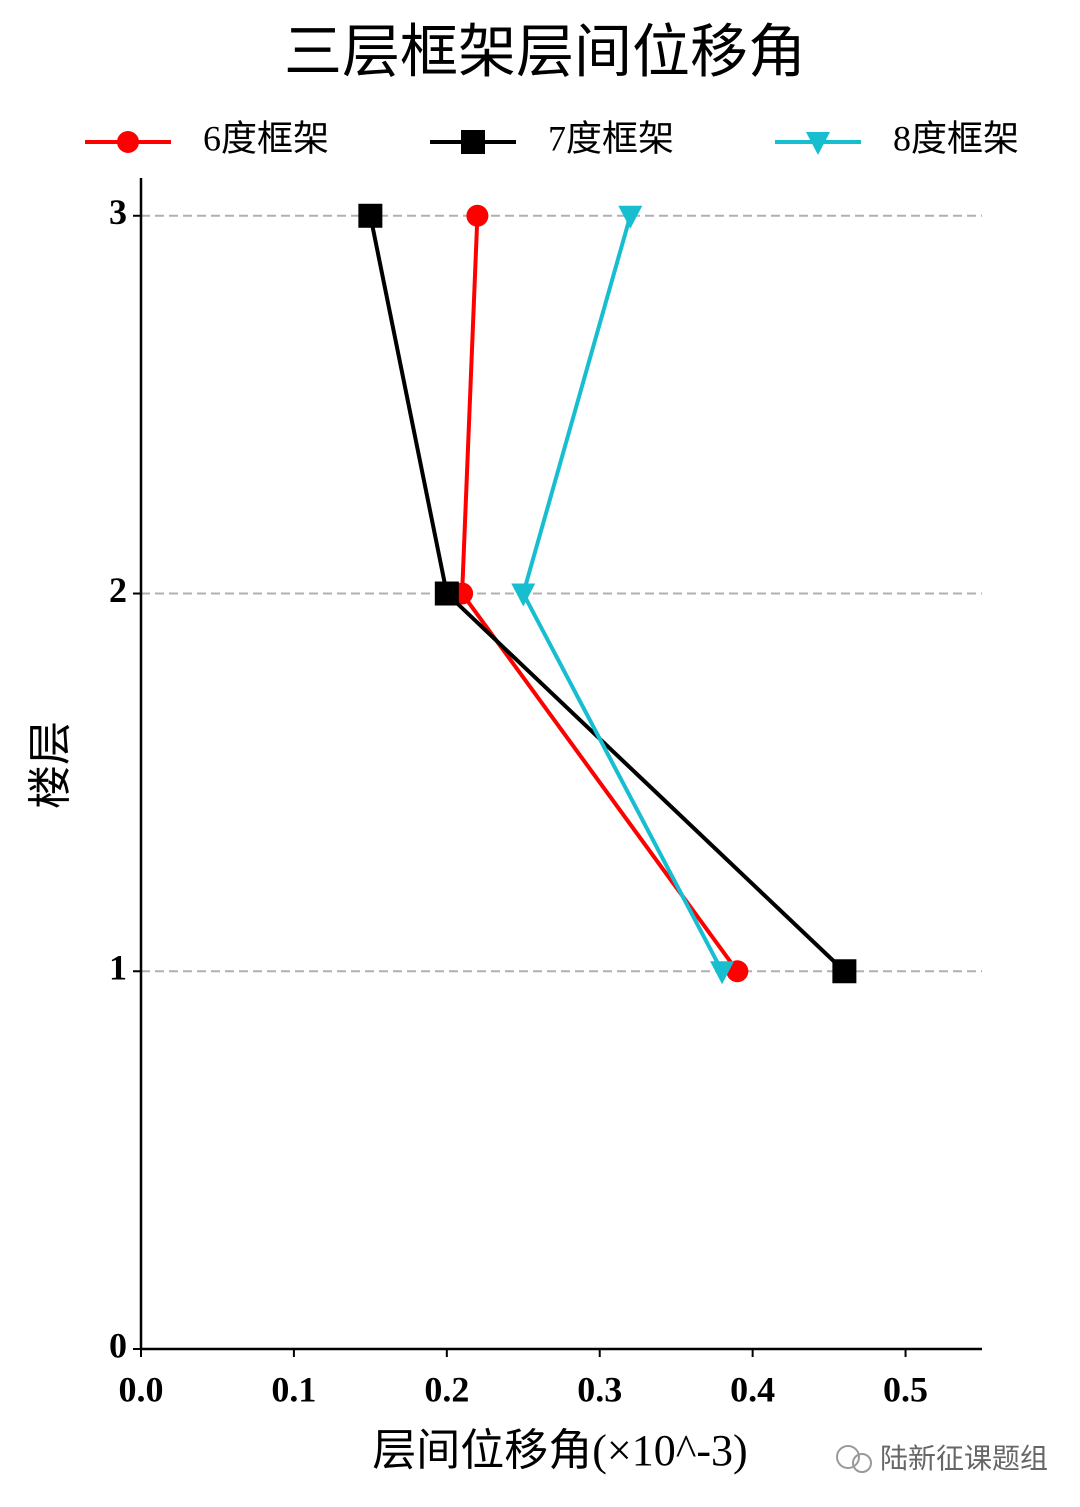 This screenshot has width=1080, height=1507. What do you see at coordinates (905, 1389) in the screenshot?
I see `x-tick-label: 0.5` at bounding box center [905, 1389].